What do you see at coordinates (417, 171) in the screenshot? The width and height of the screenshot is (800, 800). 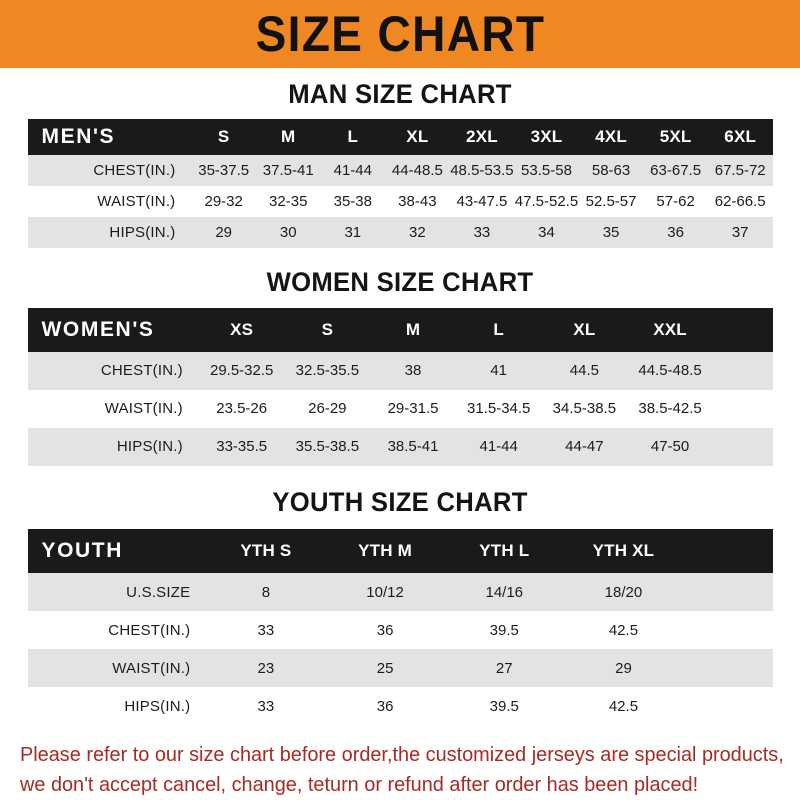 I see `men-cell-0-3: 44-48.5` at bounding box center [417, 171].